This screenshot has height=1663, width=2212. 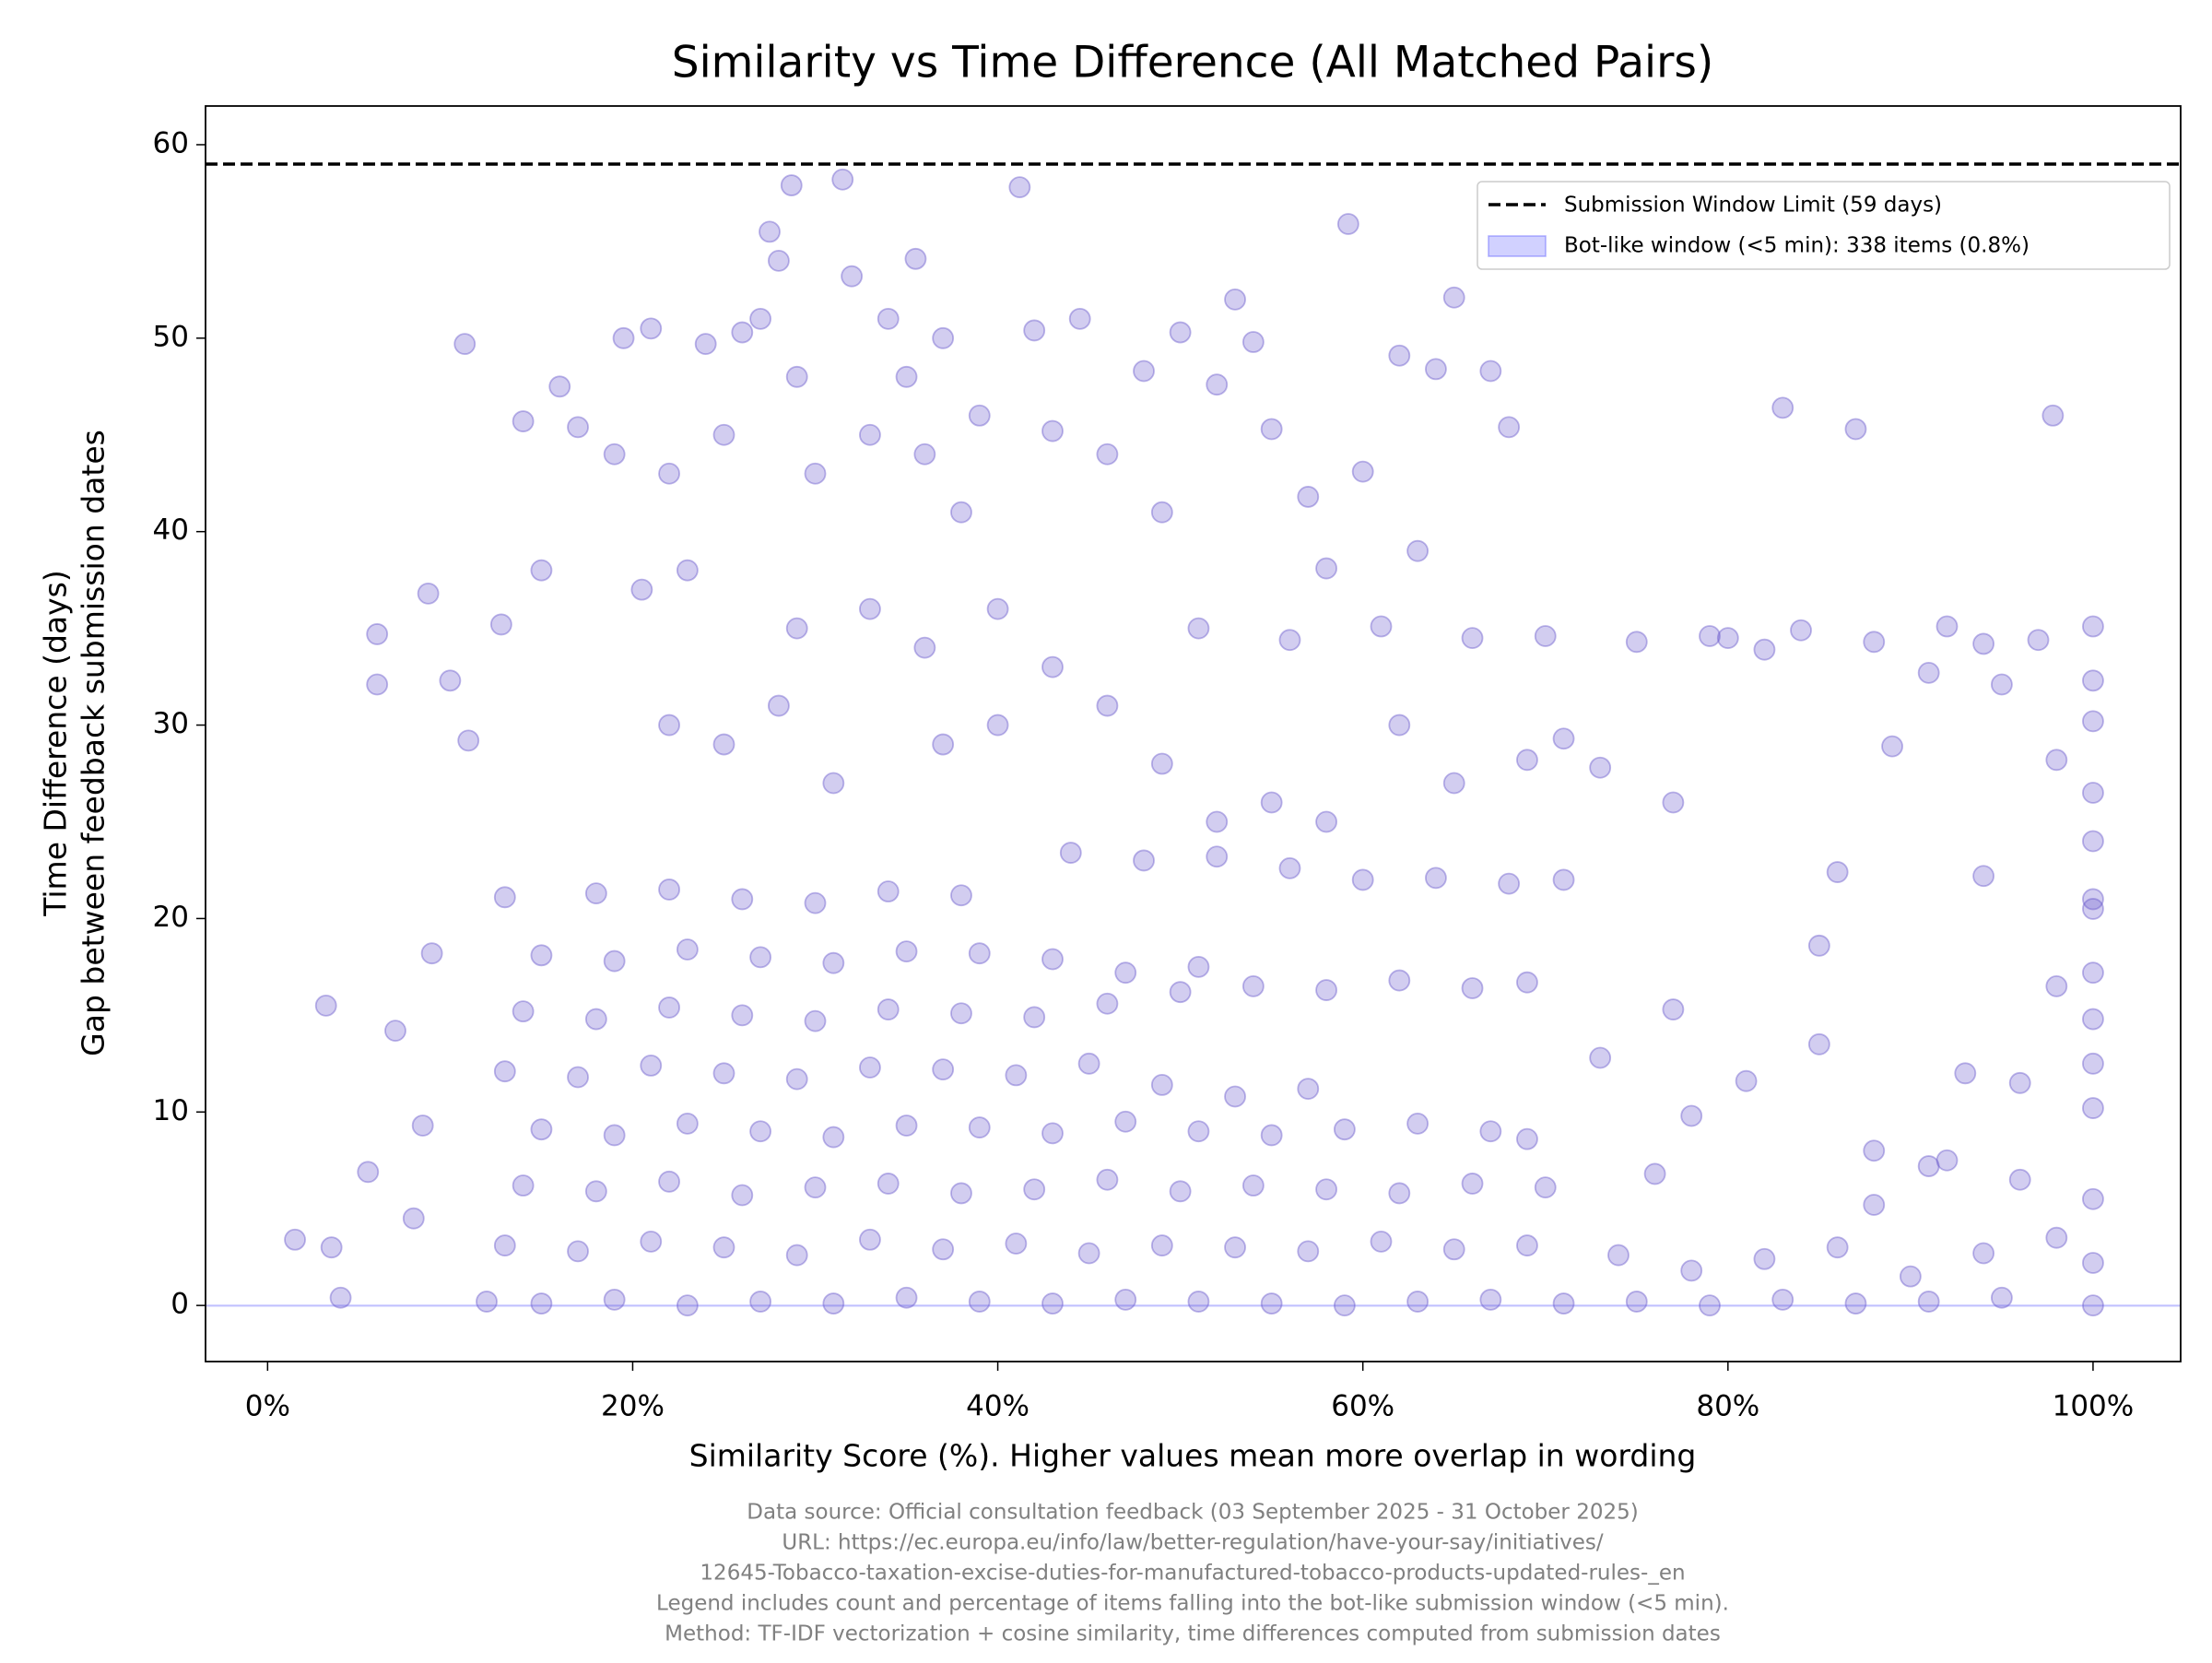 I want to click on y-tick-label: 0, so click(x=180, y=1304).